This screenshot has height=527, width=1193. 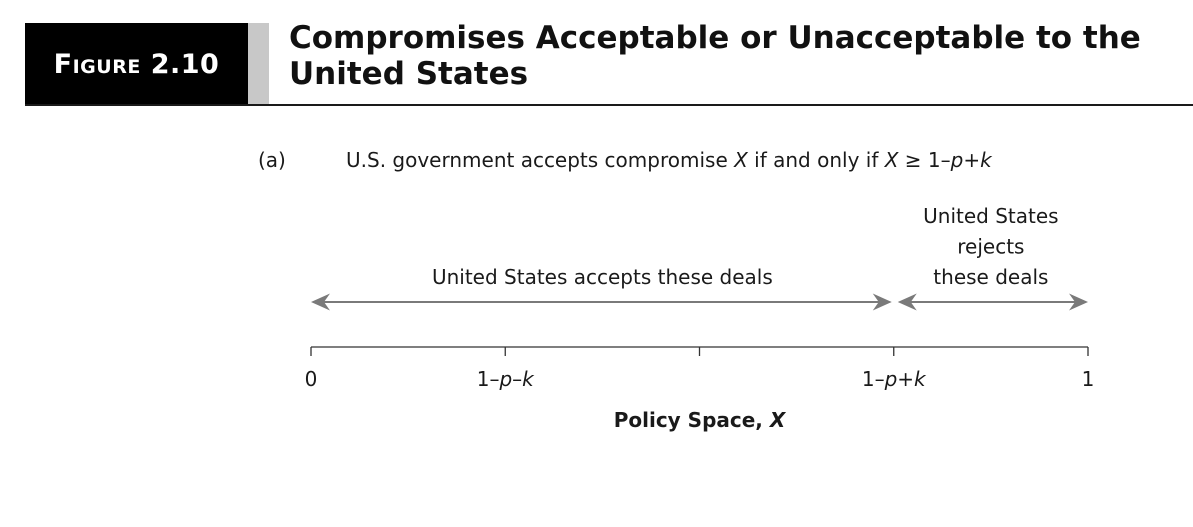 I want to click on caption-part: U.S. government accepts compromise, so click(x=540, y=160).